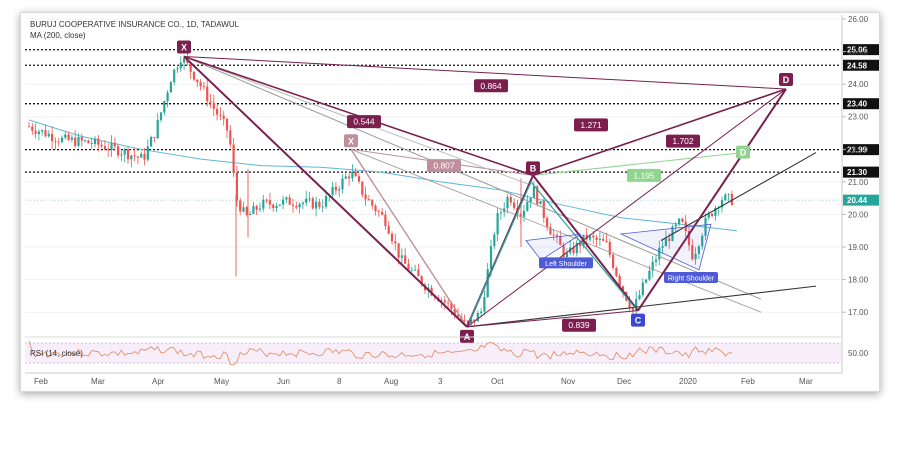  I want to click on pattern-bc-leg, so click(585, 243).